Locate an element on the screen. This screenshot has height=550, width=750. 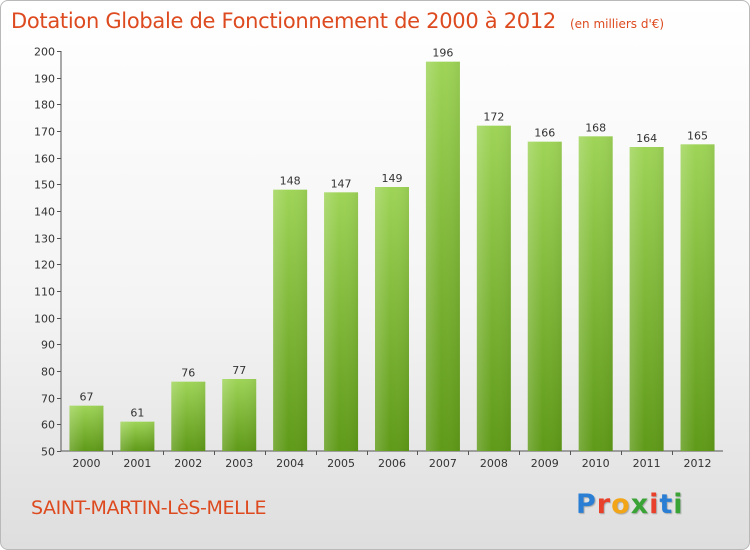
y-tick-label: 110 is located at coordinates (44, 292).